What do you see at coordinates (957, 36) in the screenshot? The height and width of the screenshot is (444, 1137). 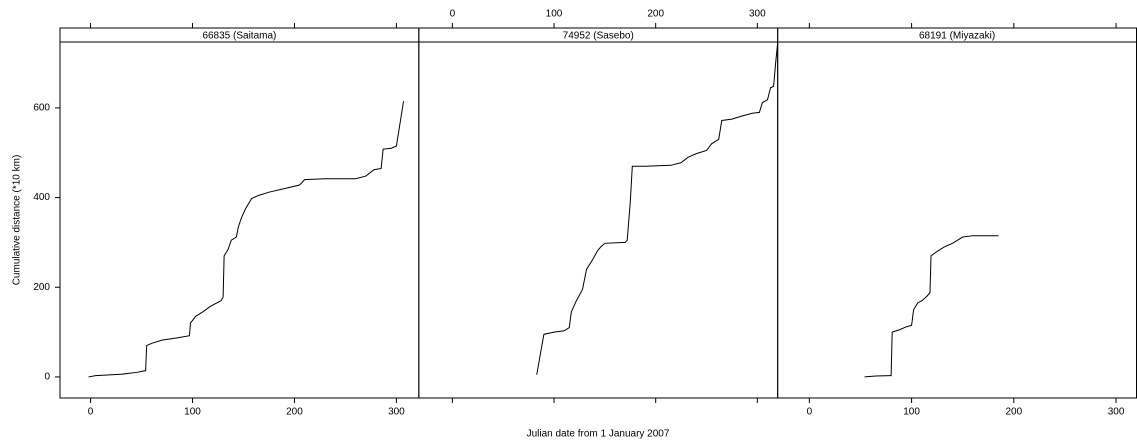 I see `strip-label: 68191 (Miyazaki)` at bounding box center [957, 36].